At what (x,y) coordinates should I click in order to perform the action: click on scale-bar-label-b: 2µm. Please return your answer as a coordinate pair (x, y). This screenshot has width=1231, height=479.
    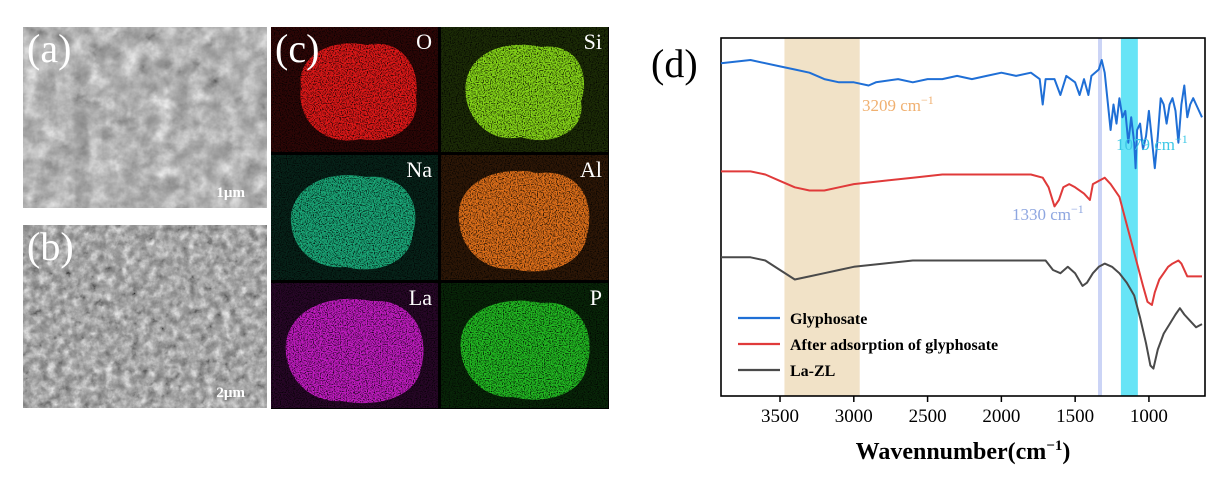
    Looking at the image, I should click on (230, 393).